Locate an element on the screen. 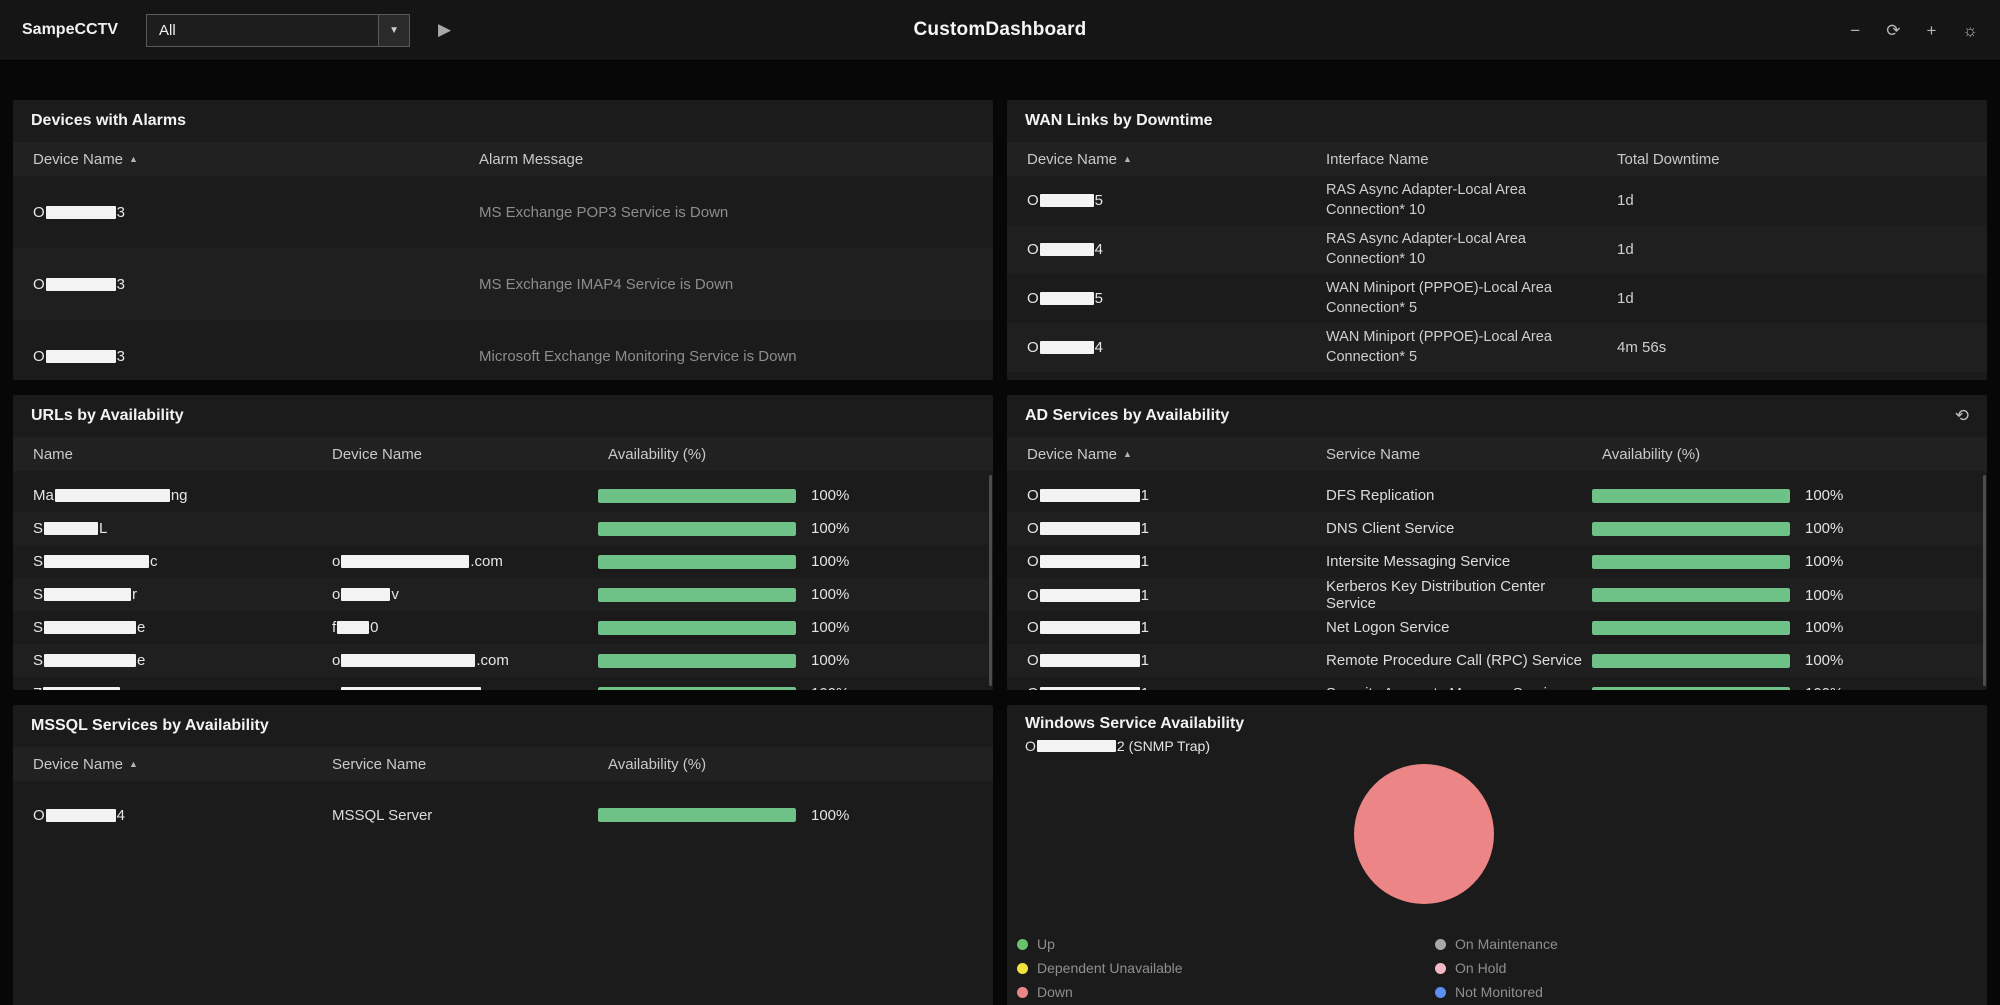 The height and width of the screenshot is (1005, 2000). dashboard-select-value: All is located at coordinates (262, 30).